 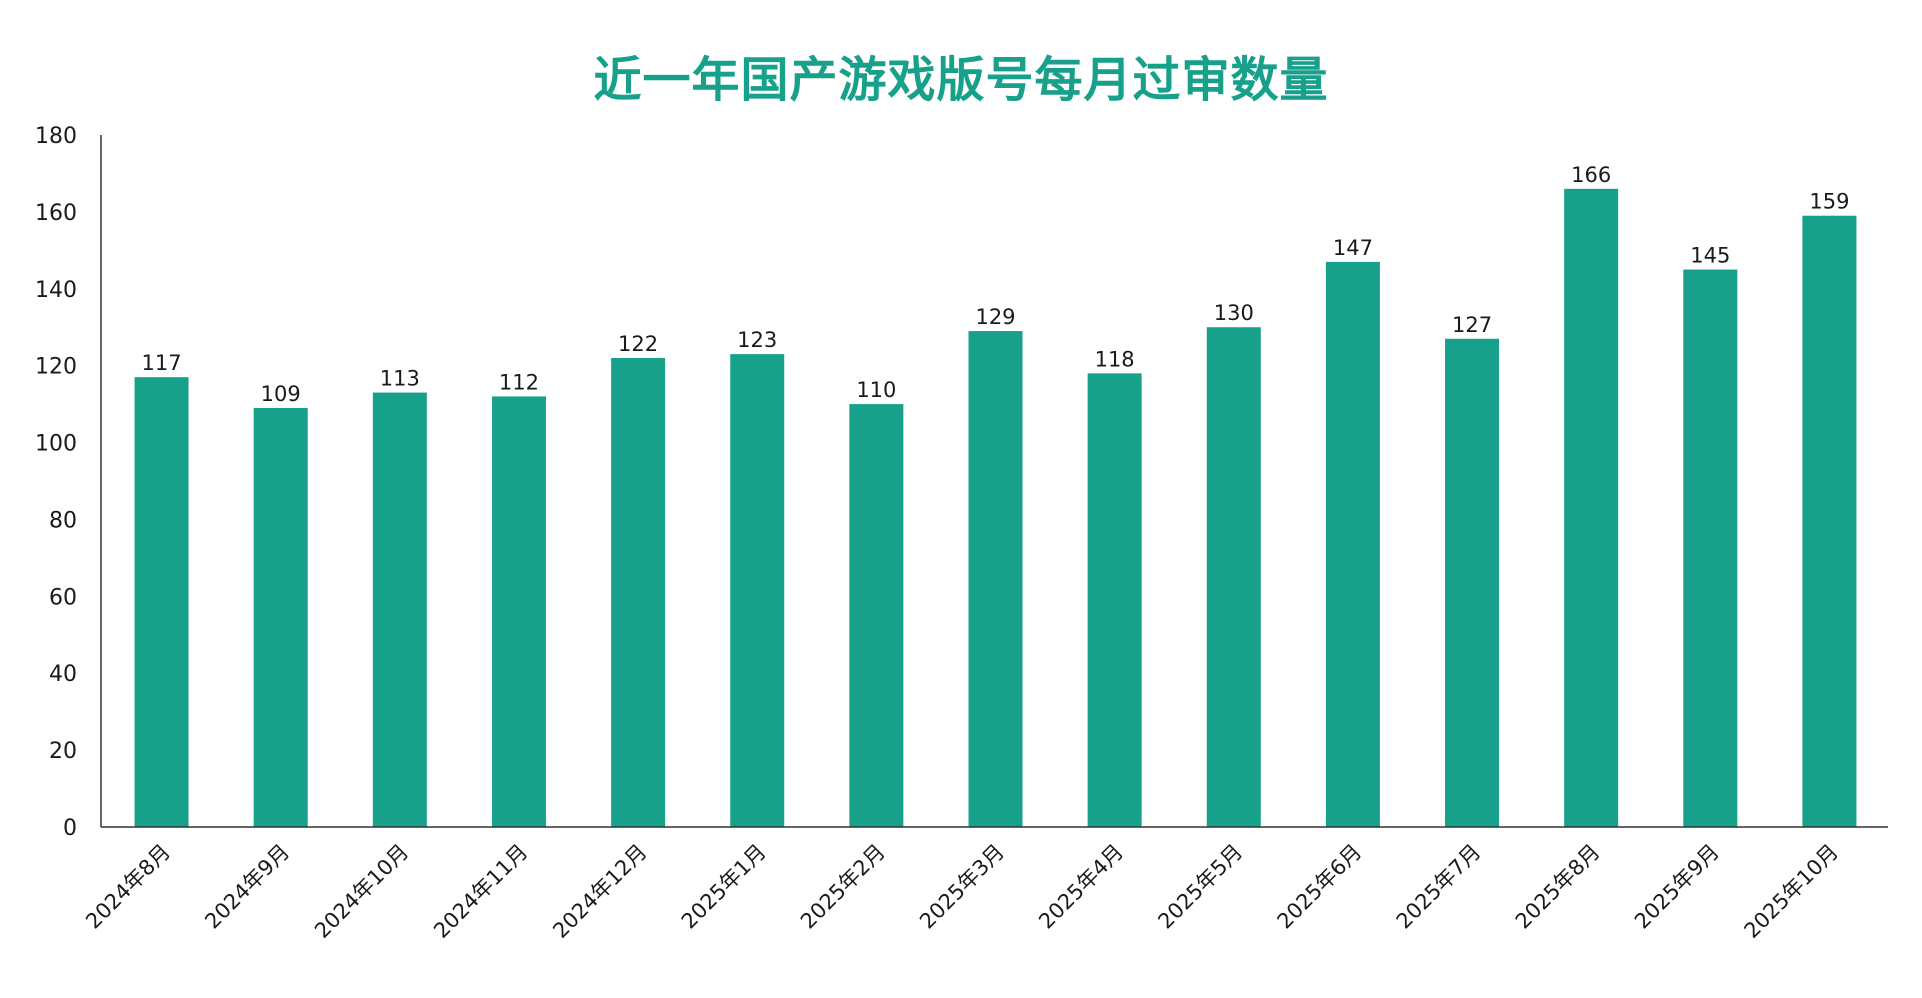 I want to click on bar-value-label: 109, so click(x=281, y=394).